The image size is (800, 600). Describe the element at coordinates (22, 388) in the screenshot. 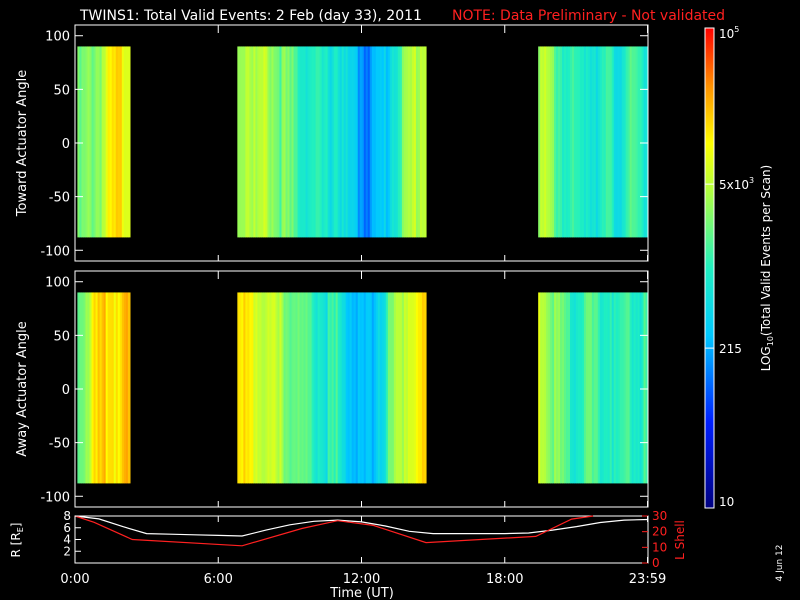

I see `panel2-y-label: Away Actuator Angle` at that location.